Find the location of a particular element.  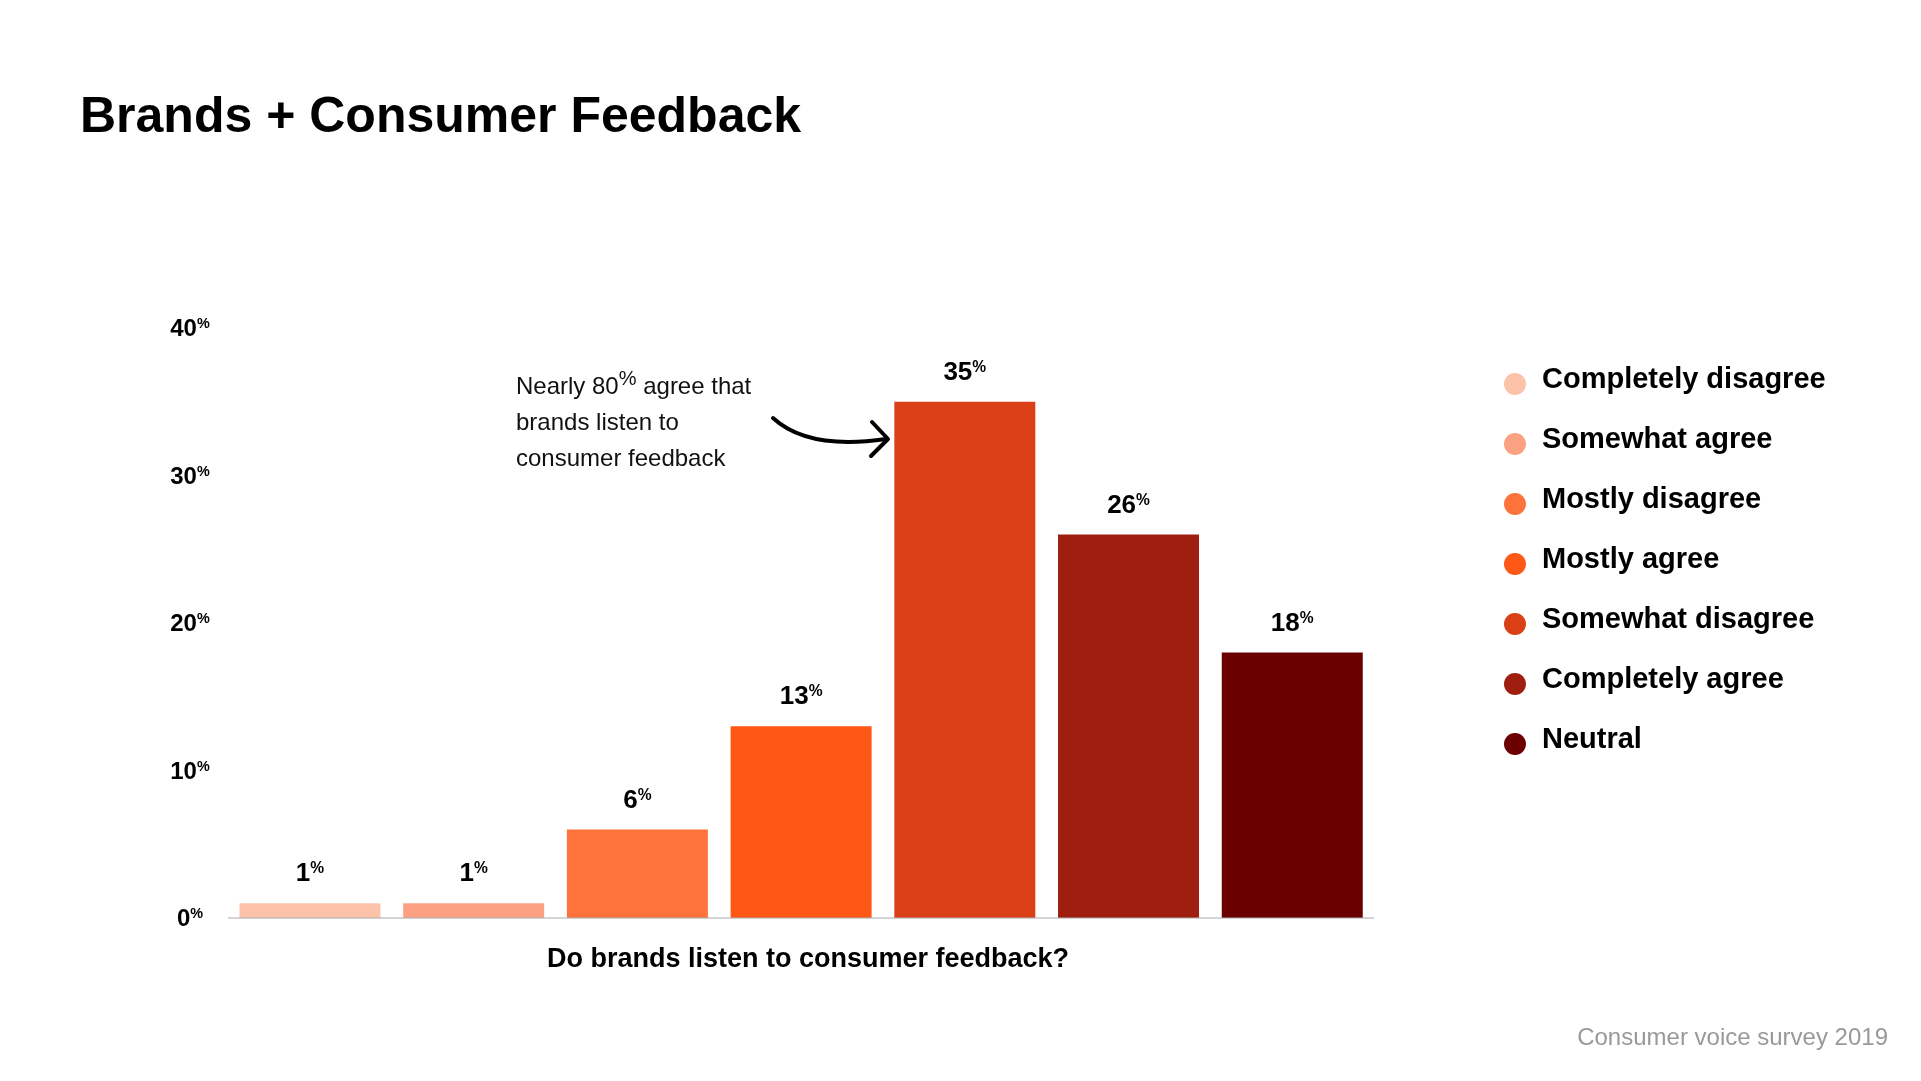

y-tick-label: 20$^{%}$ is located at coordinates (190, 622).